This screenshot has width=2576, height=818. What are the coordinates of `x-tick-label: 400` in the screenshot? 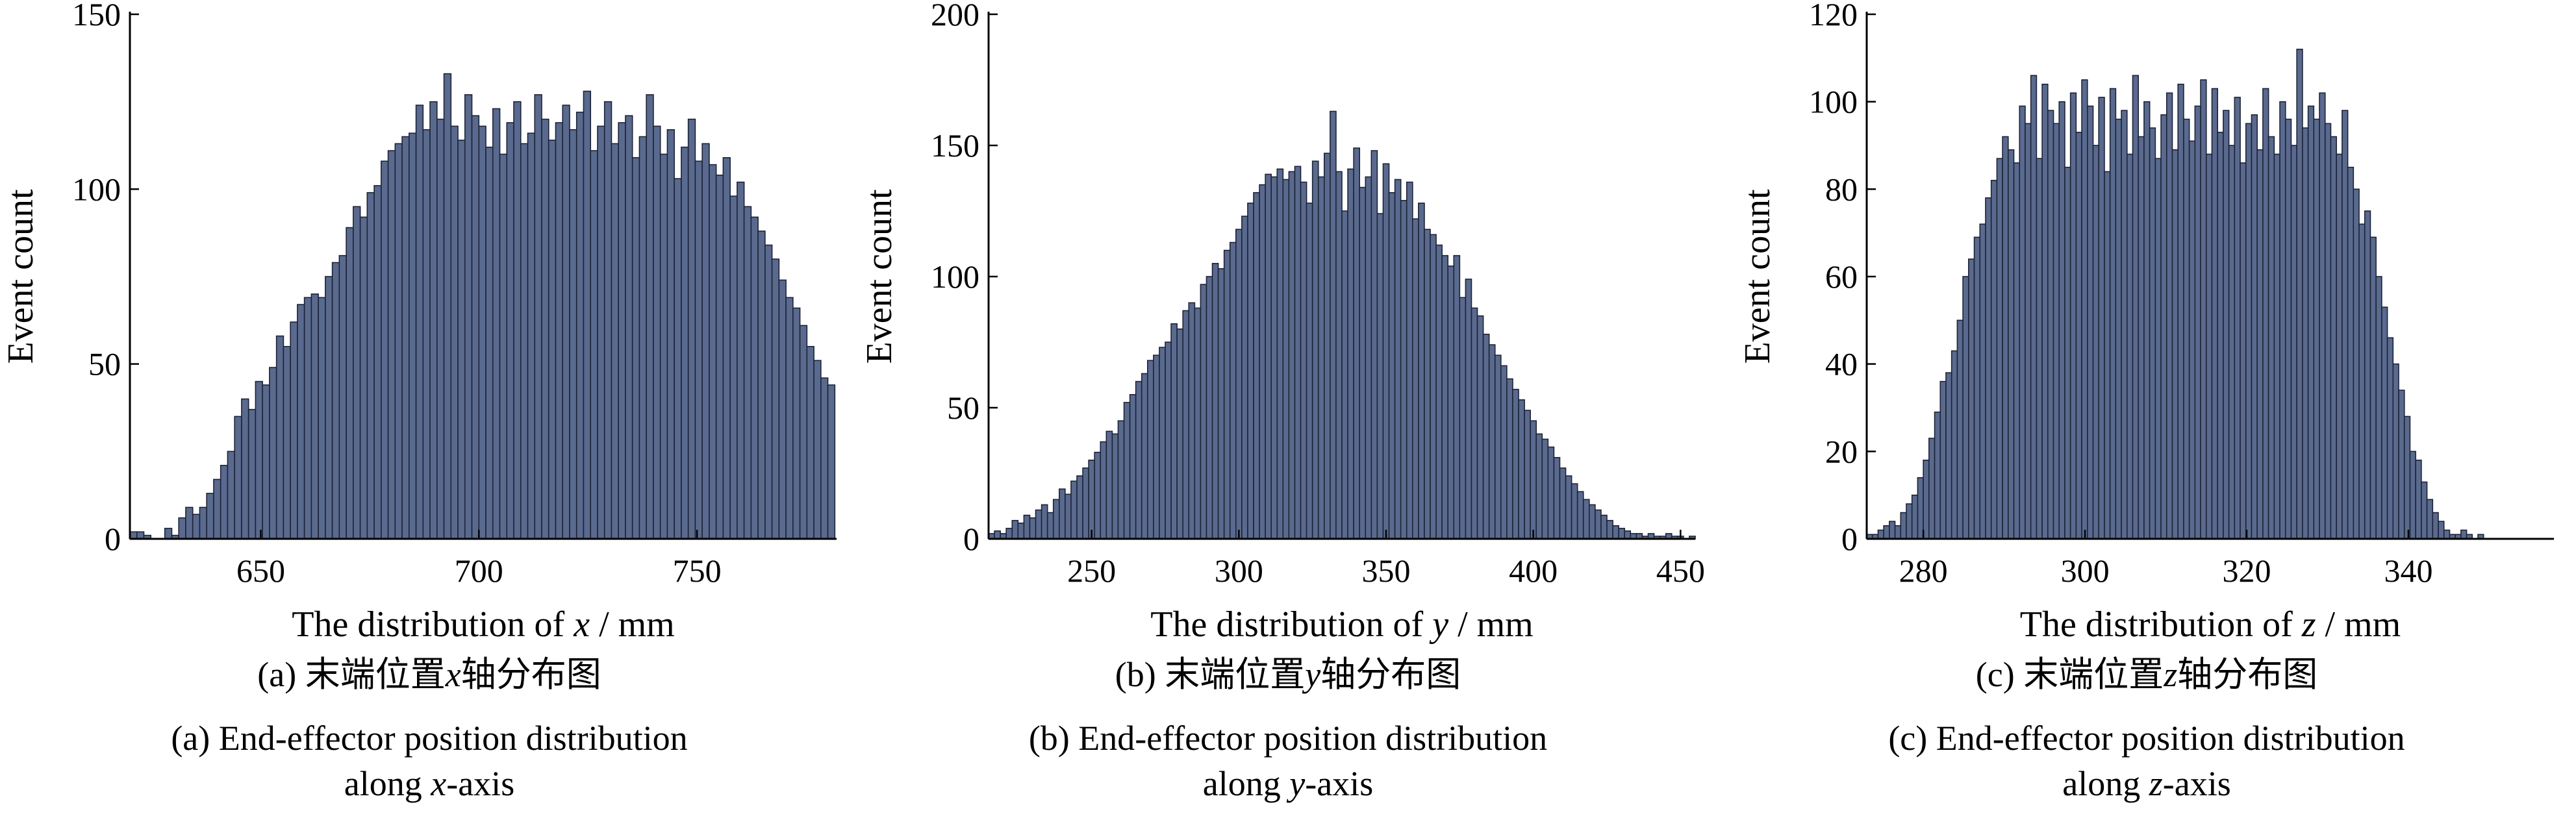 It's located at (1534, 571).